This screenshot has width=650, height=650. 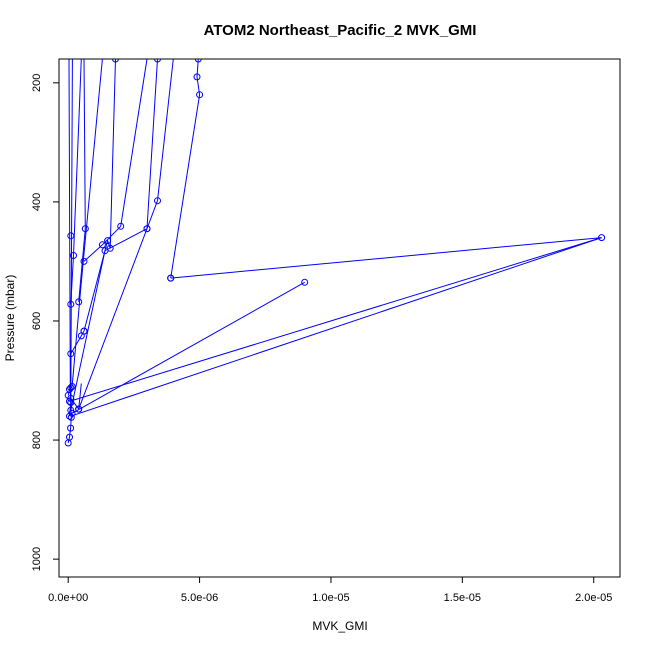 What do you see at coordinates (37, 202) in the screenshot?
I see `y-tick-label: 400` at bounding box center [37, 202].